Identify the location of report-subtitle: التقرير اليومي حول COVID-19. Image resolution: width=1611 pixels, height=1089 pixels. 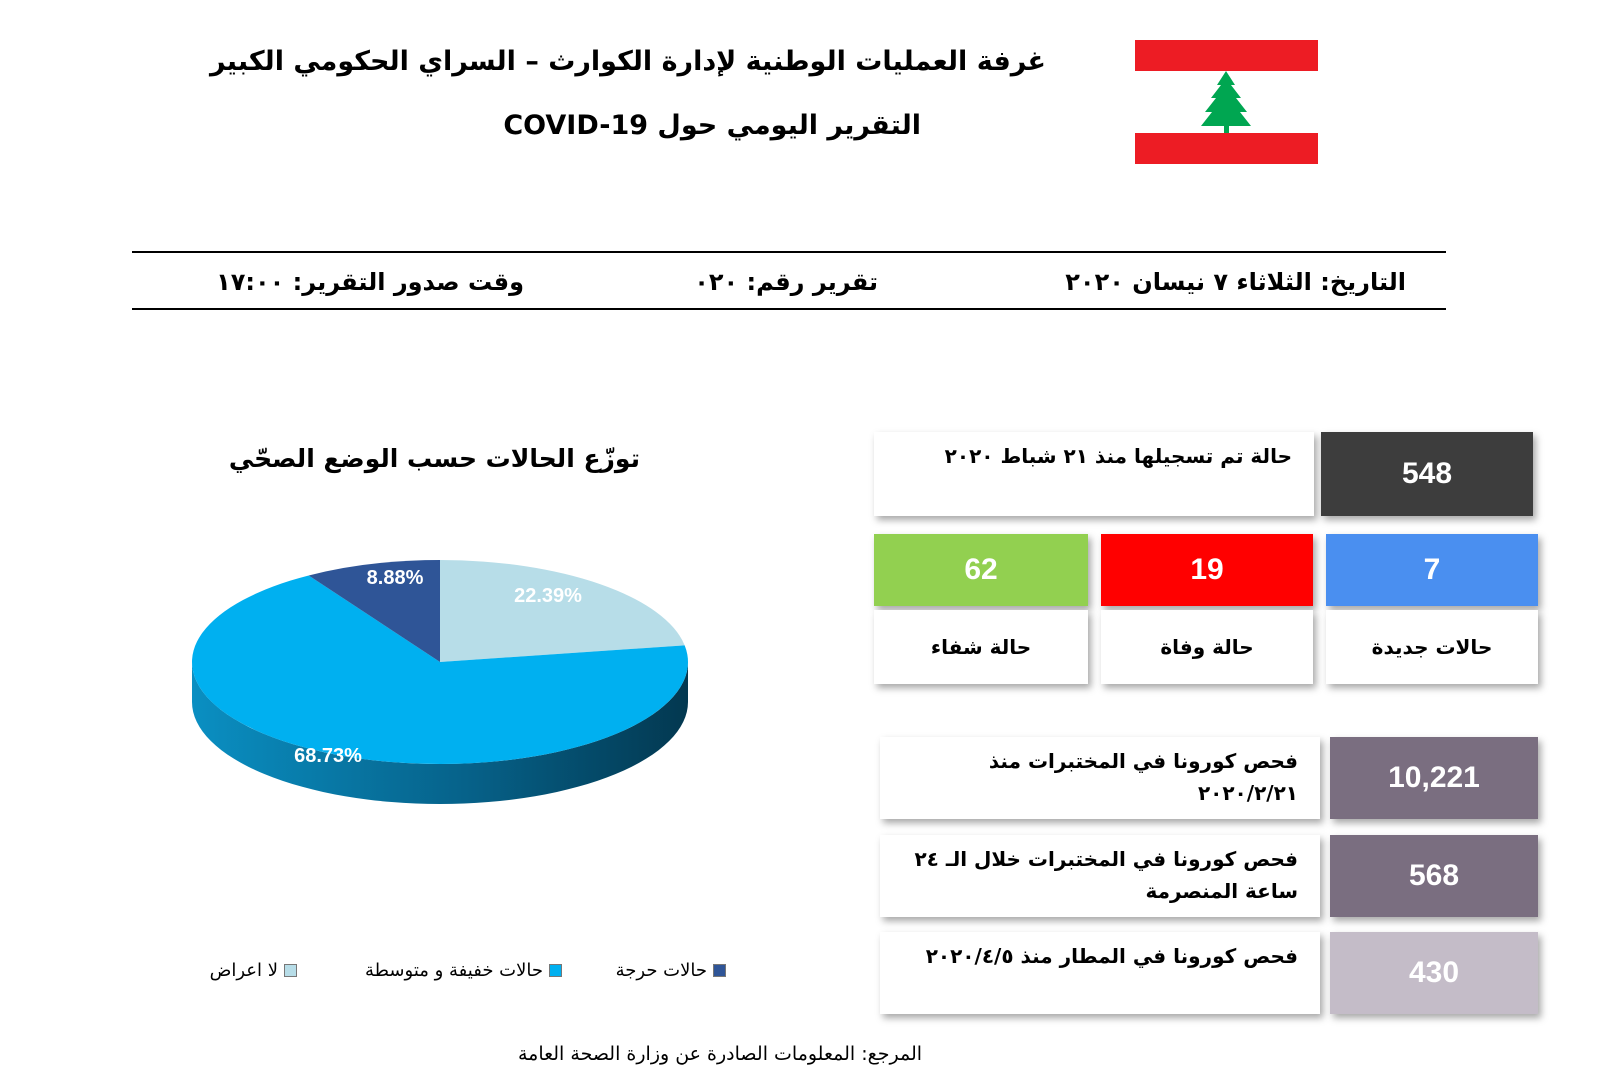
(712, 125).